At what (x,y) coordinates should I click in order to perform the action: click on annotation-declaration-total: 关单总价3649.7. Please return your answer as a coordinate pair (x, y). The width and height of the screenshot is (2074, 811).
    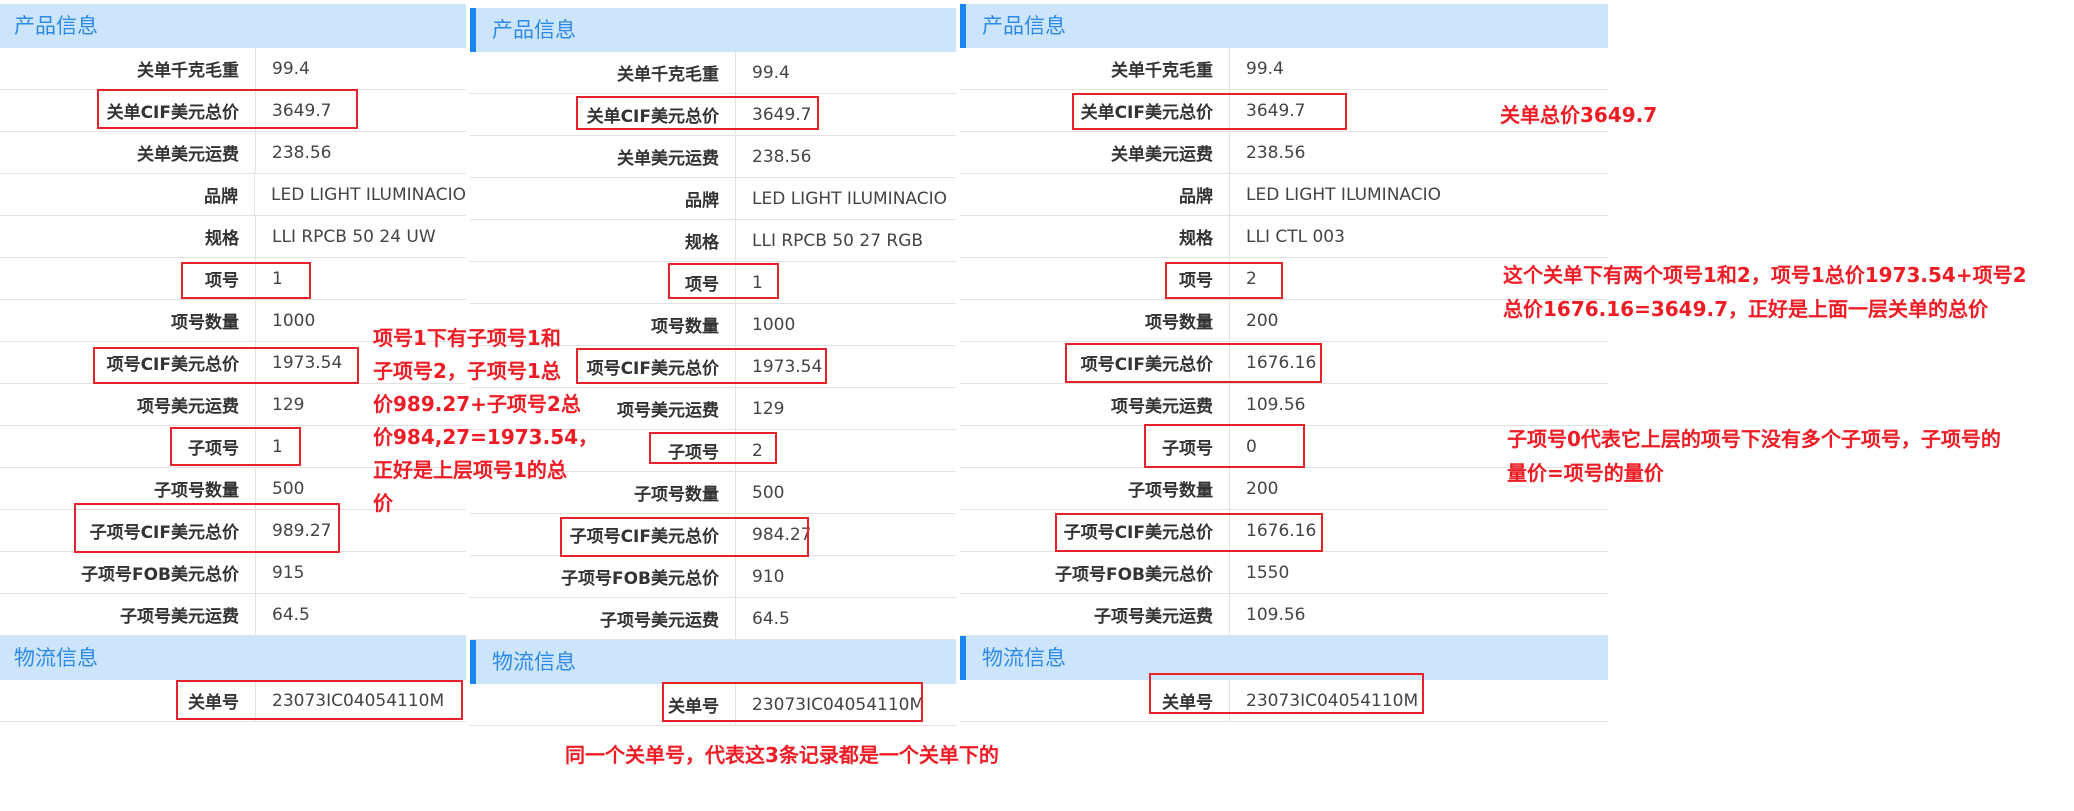
    Looking at the image, I should click on (1578, 115).